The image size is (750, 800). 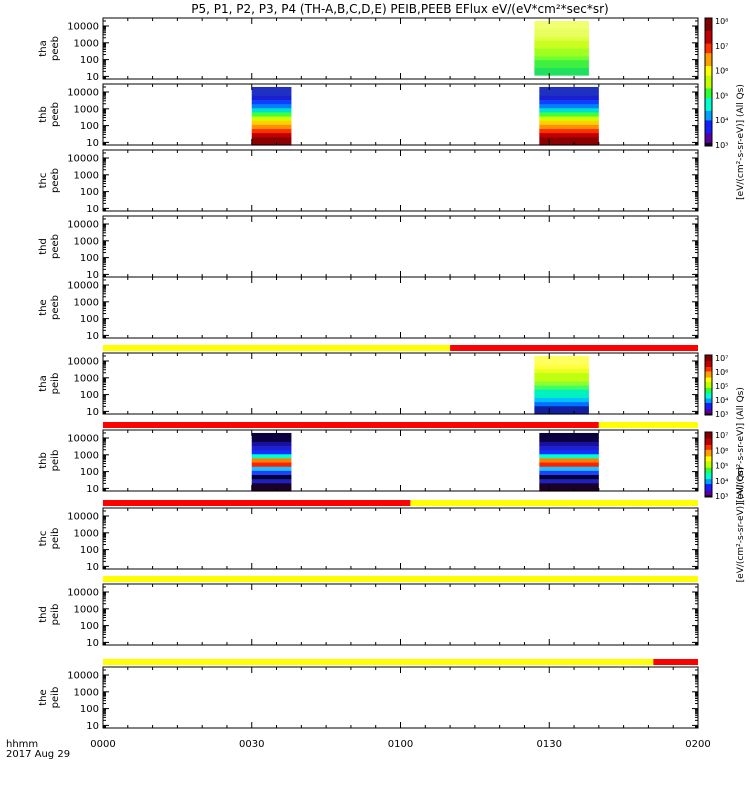 What do you see at coordinates (721, 21) in the screenshot?
I see `colorbar-tick-label: 10⁸` at bounding box center [721, 21].